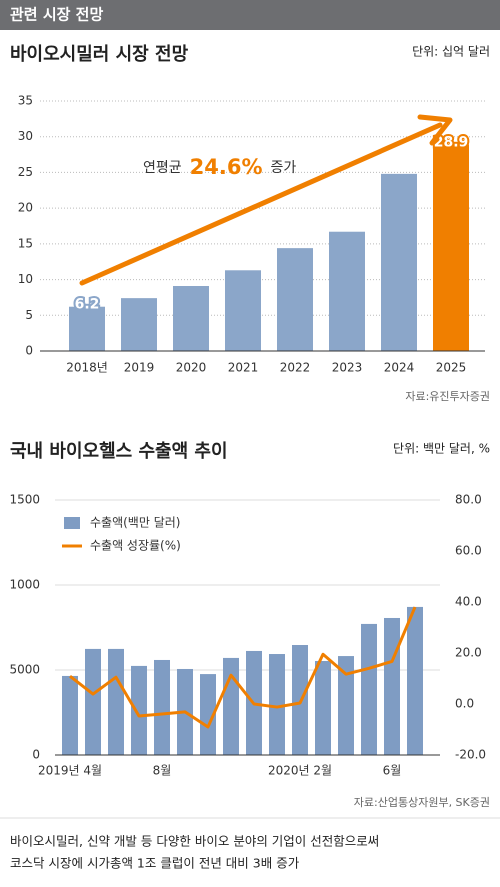 Image resolution: width=500 pixels, height=887 pixels. What do you see at coordinates (24, 670) in the screenshot?
I see `y-tick-label: 5000` at bounding box center [24, 670].